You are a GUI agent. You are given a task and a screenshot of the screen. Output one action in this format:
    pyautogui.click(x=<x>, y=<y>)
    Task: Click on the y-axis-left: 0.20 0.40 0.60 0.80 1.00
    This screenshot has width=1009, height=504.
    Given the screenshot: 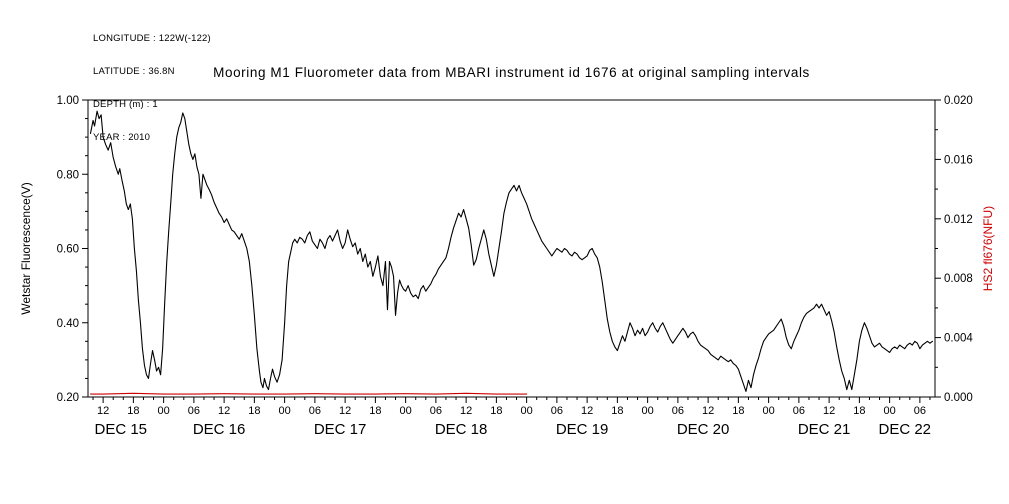 What is the action you would take?
    pyautogui.click(x=72, y=249)
    